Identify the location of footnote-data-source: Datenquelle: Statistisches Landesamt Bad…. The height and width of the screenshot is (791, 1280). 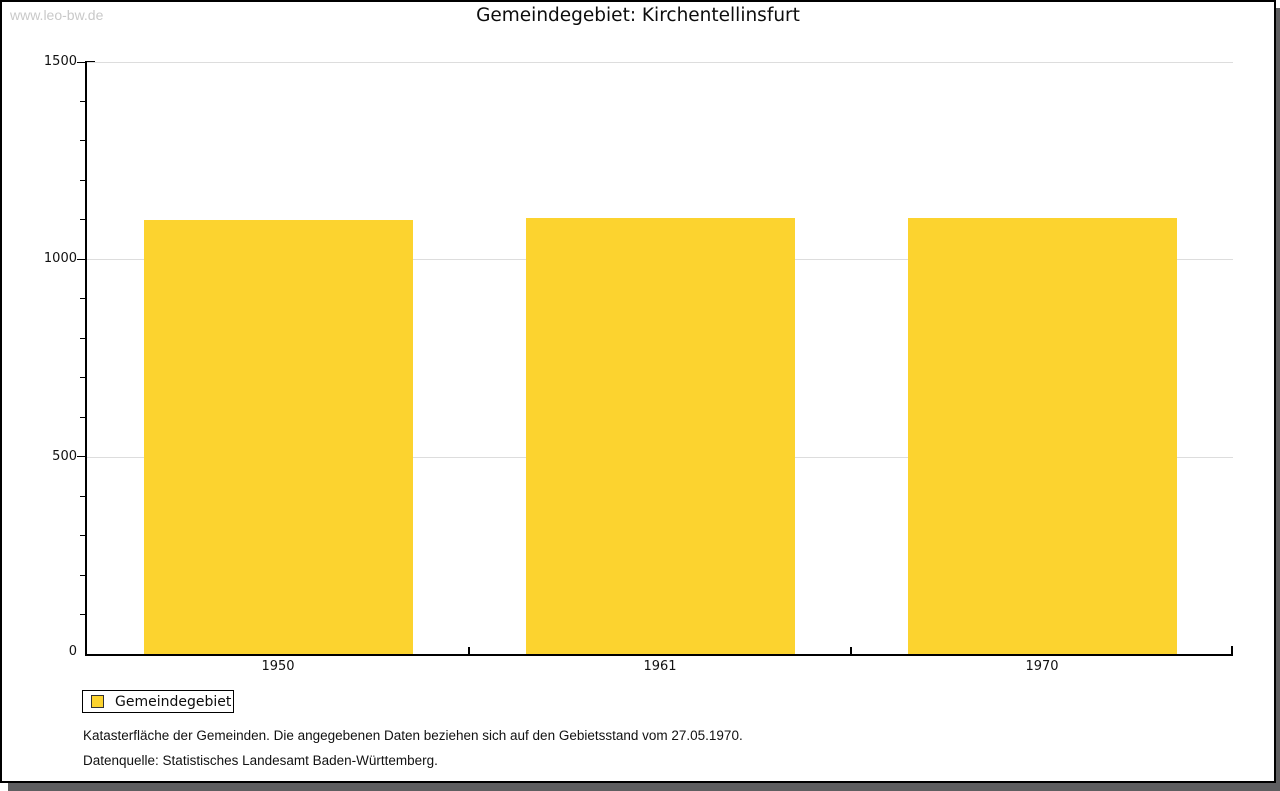
(260, 760).